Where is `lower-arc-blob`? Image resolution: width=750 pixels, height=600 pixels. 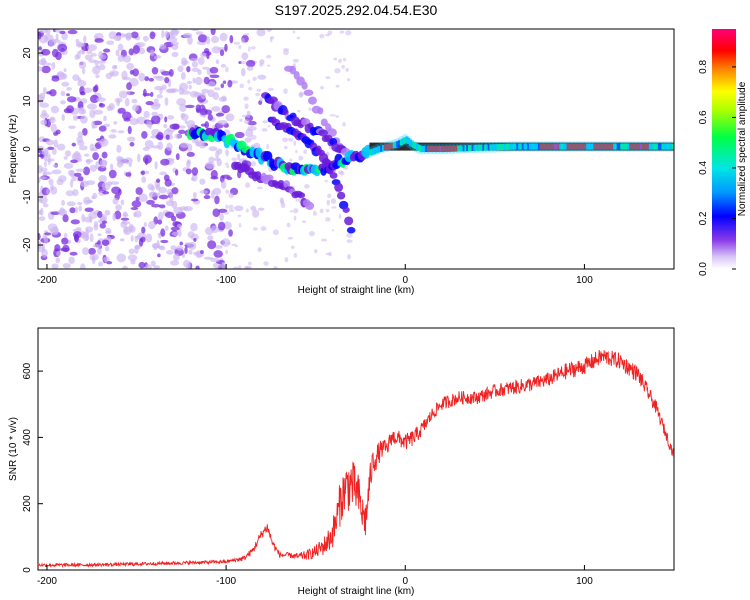
lower-arc-blob is located at coordinates (269, 177).